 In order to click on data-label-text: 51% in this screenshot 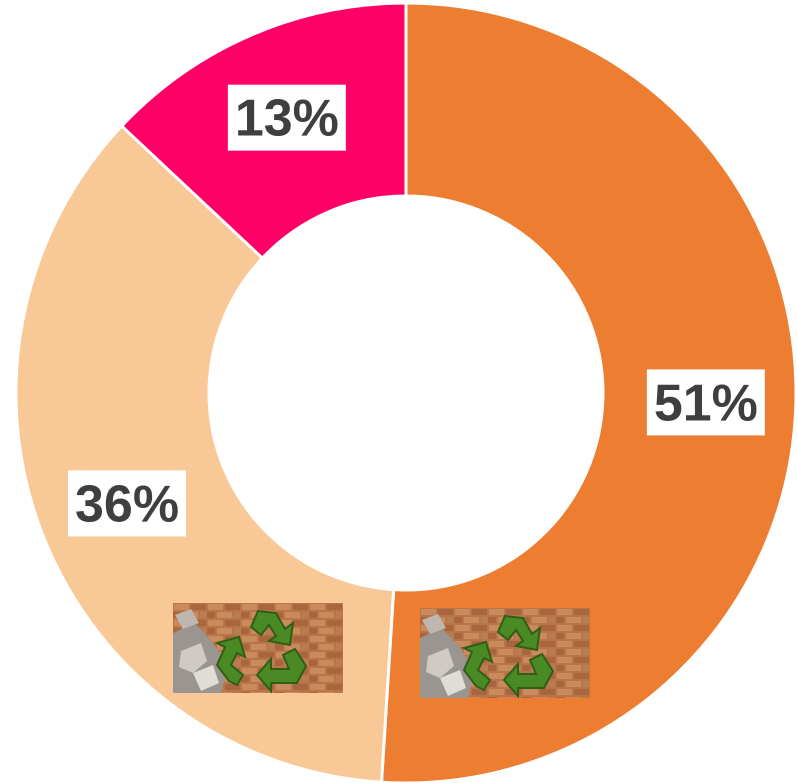, I will do `click(706, 403)`.